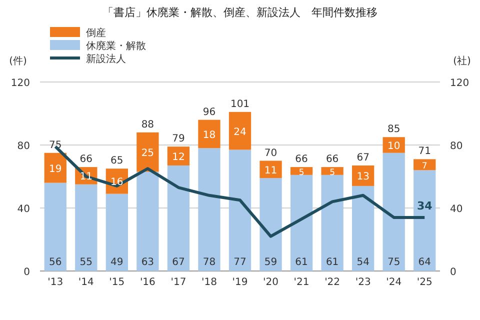 Image resolution: width=480 pixels, height=320 pixels. I want to click on x-tick-label: '17, so click(178, 282).